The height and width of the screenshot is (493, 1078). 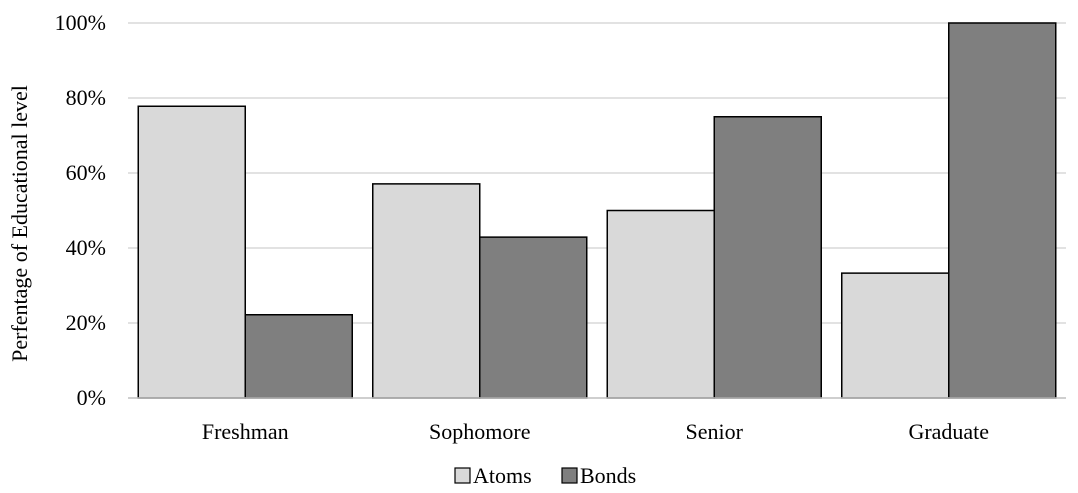 What do you see at coordinates (479, 431) in the screenshot?
I see `x-category-label: Sophomore` at bounding box center [479, 431].